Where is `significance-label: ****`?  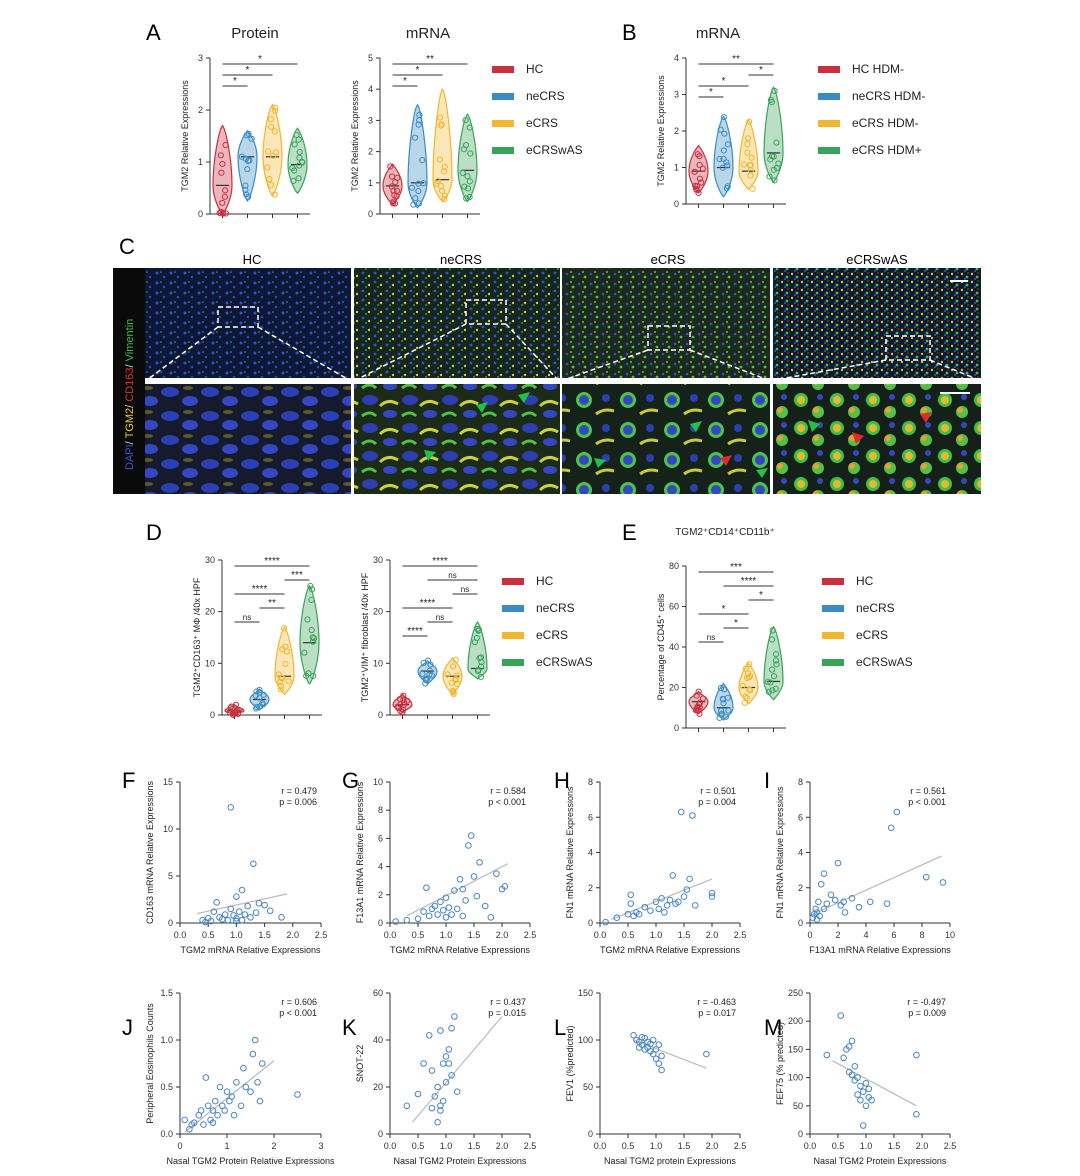
significance-label: **** is located at coordinates (415, 631).